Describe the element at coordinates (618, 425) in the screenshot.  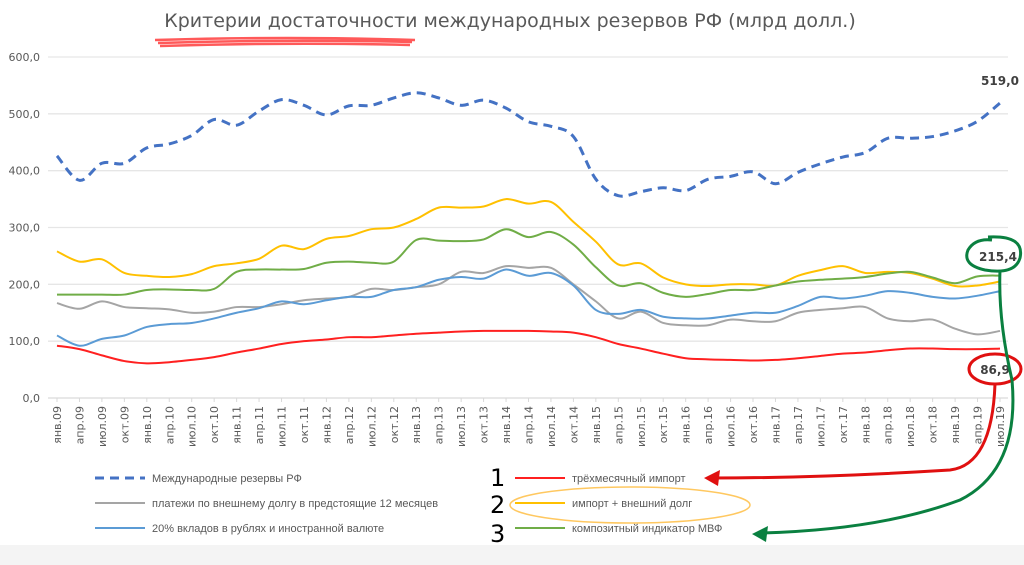
I see `x-tick-label: апр.15` at that location.